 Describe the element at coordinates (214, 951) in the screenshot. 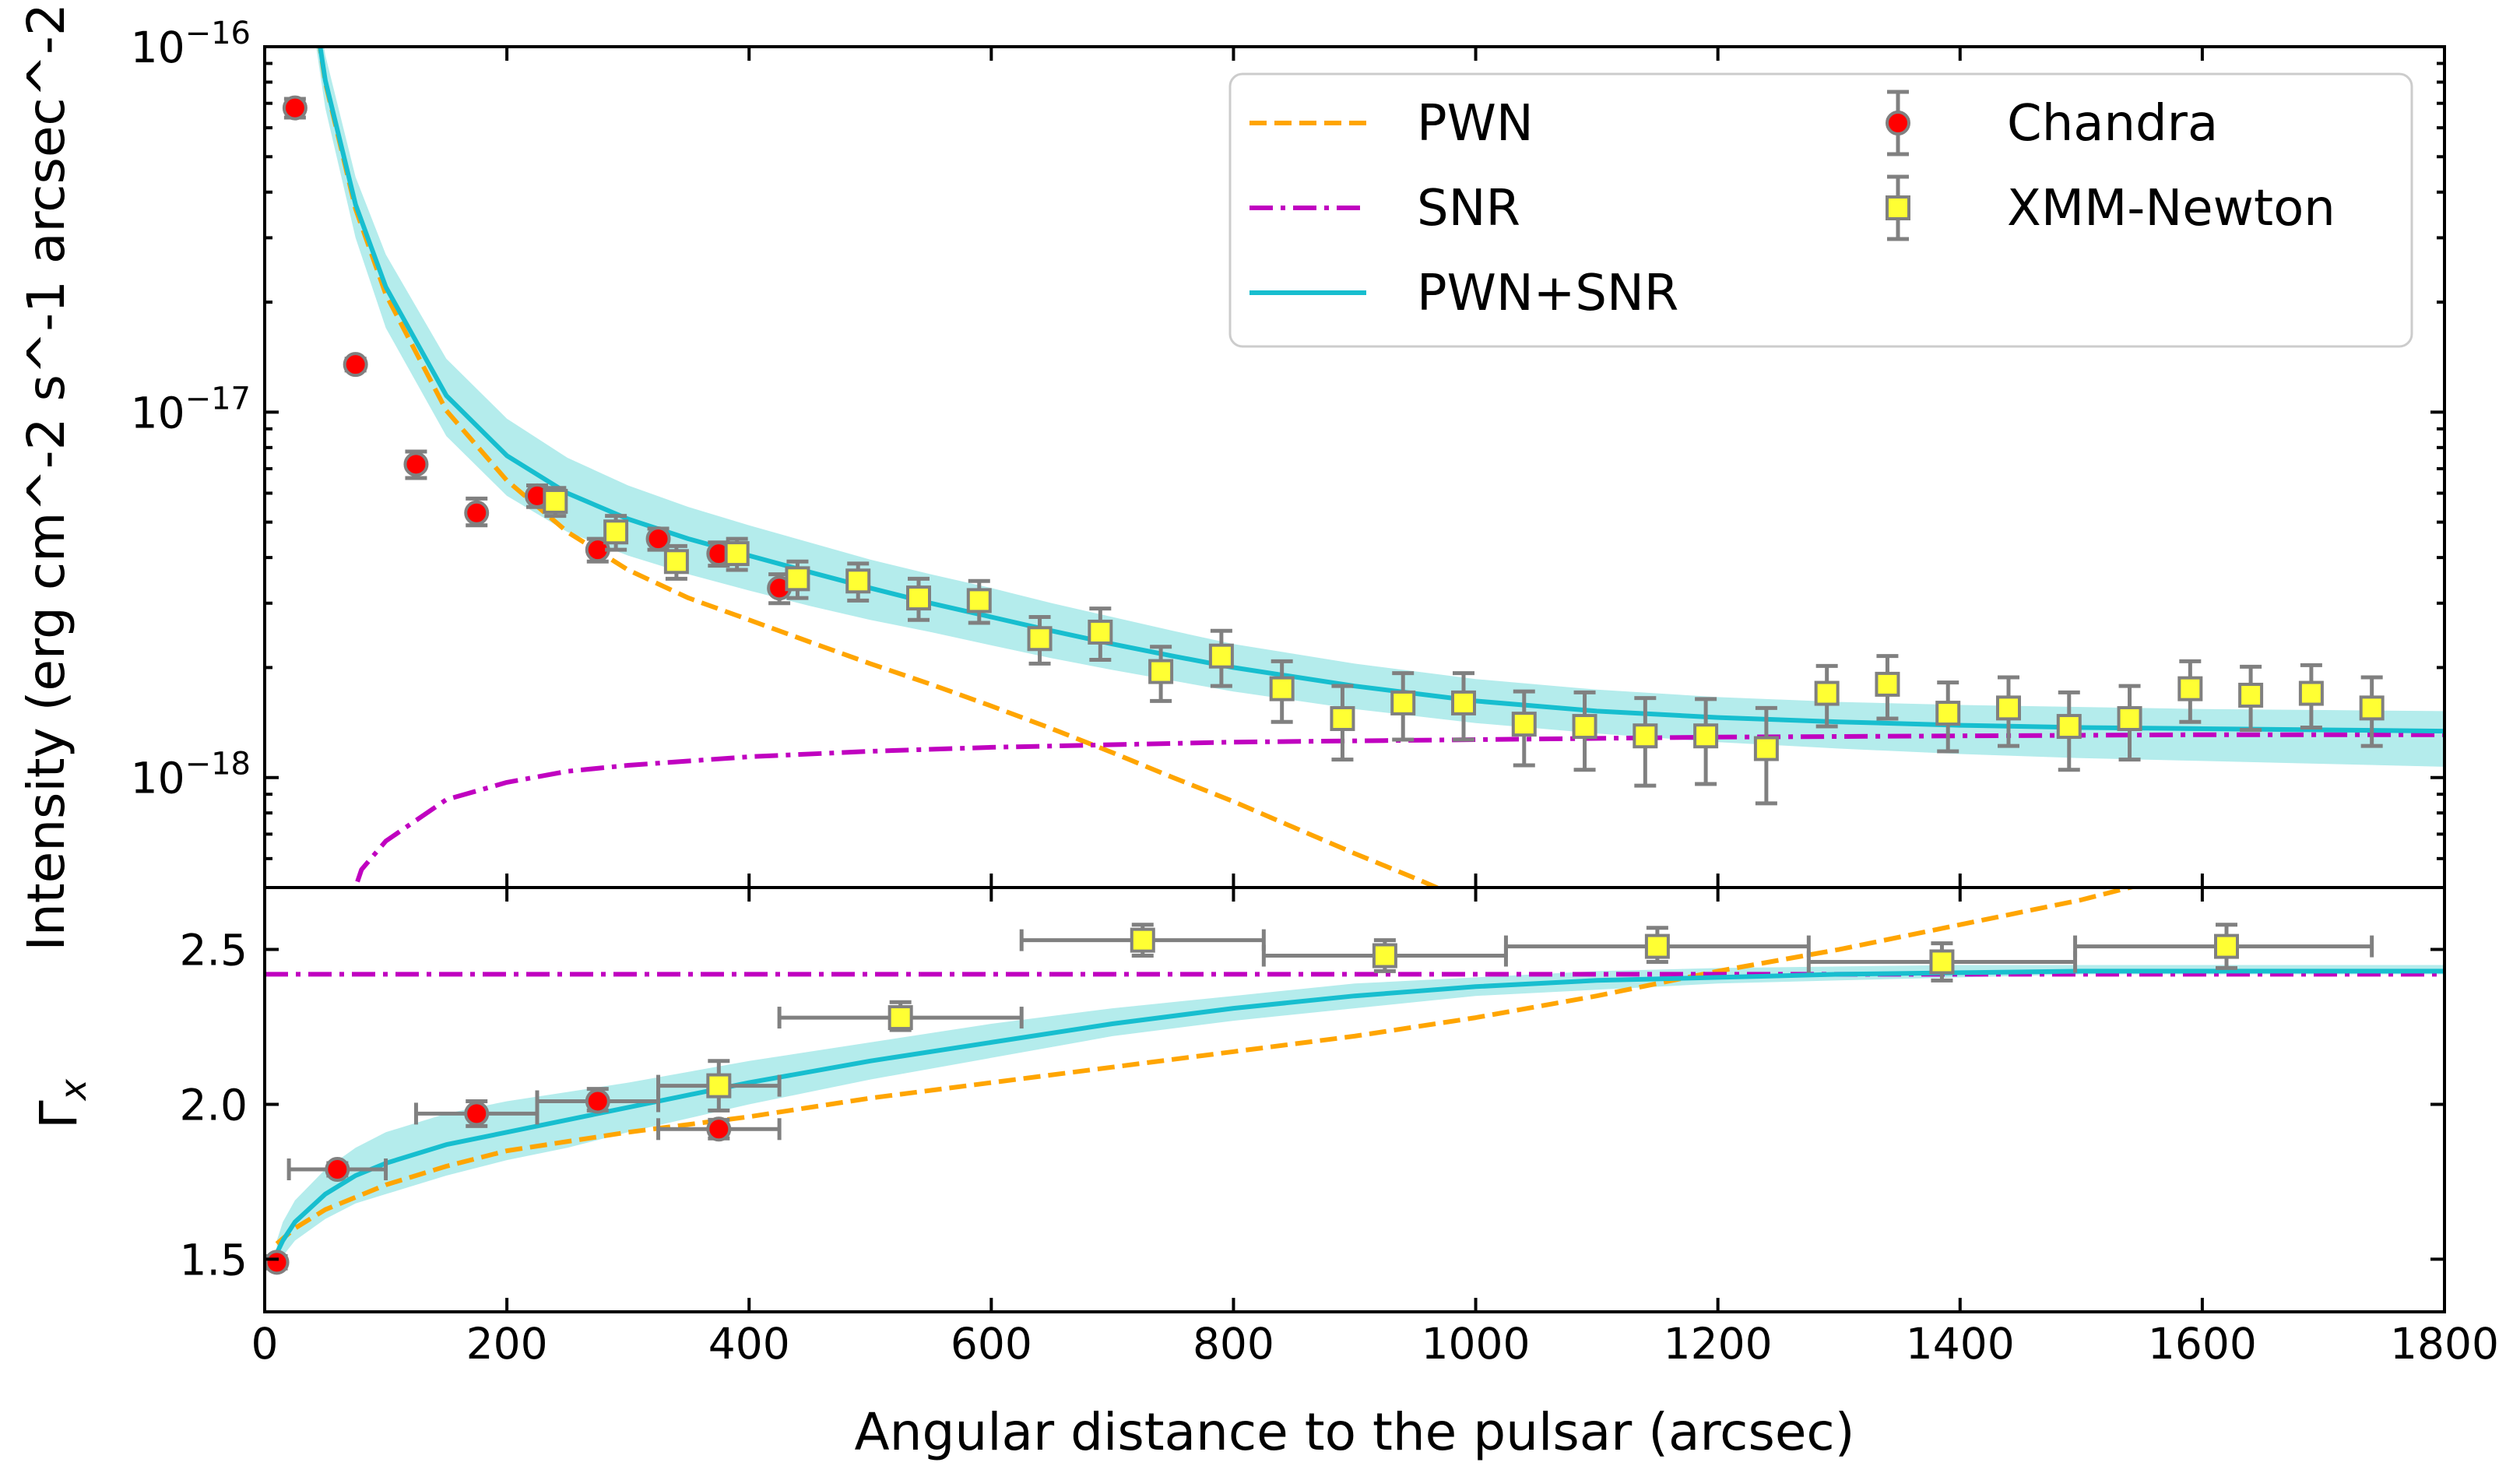

I see `y-tick-label-bottom: 2.5` at that location.